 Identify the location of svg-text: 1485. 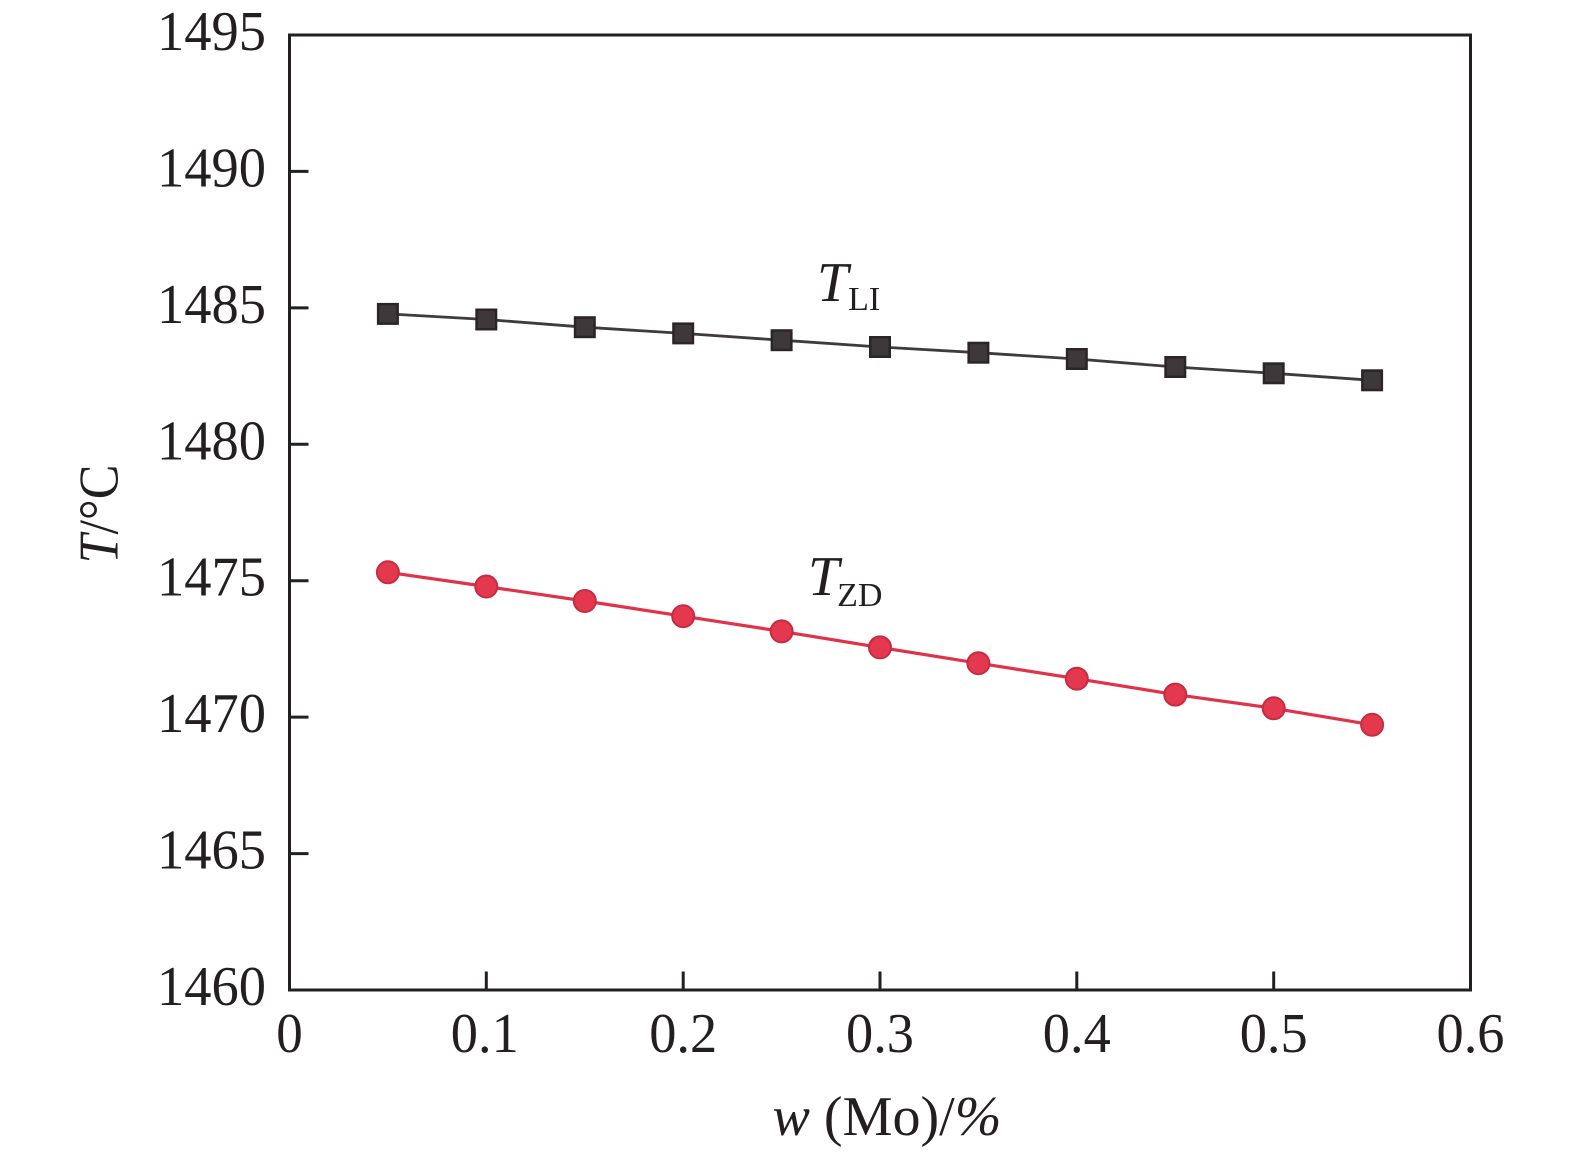
(211, 305).